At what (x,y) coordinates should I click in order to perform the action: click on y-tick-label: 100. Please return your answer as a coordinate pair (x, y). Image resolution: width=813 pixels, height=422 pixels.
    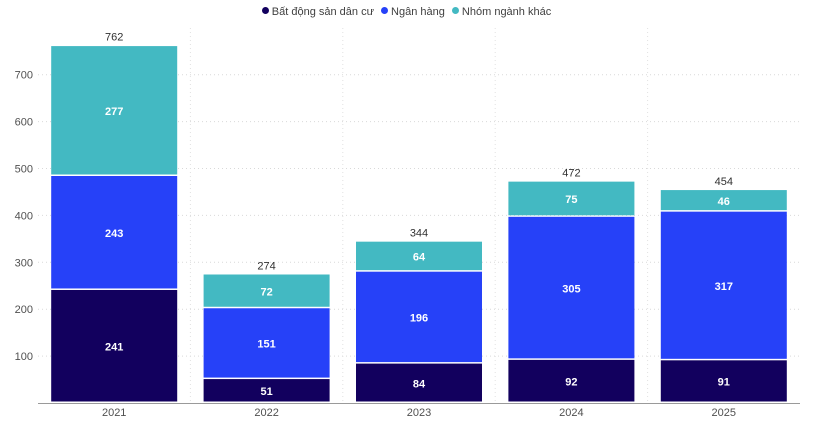
    Looking at the image, I should click on (24, 357).